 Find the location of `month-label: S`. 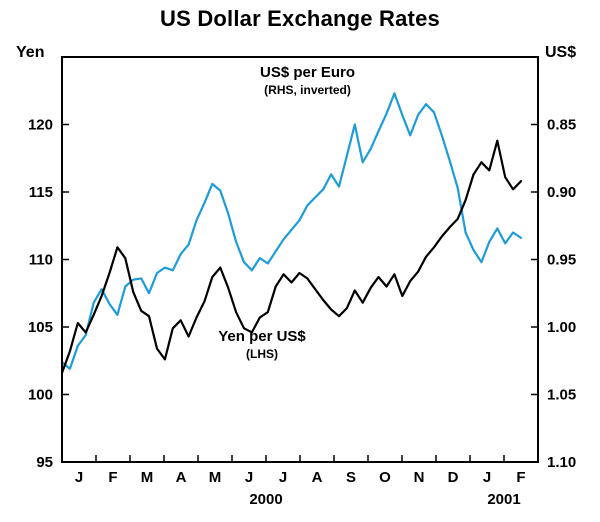

month-label: S is located at coordinates (351, 477).